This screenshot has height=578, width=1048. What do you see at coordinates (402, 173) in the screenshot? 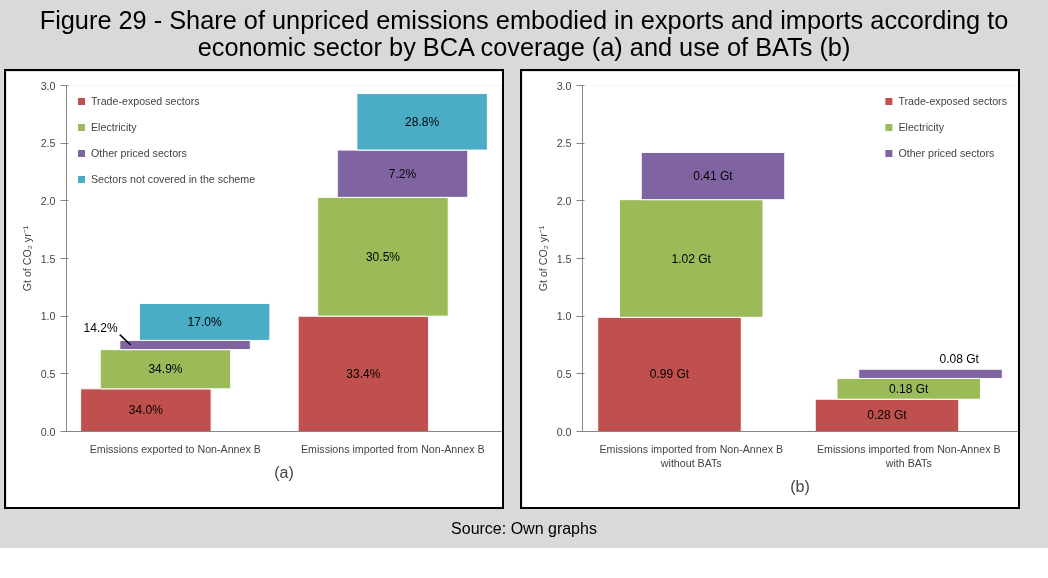
I see `annotation: 7.2%` at bounding box center [402, 173].